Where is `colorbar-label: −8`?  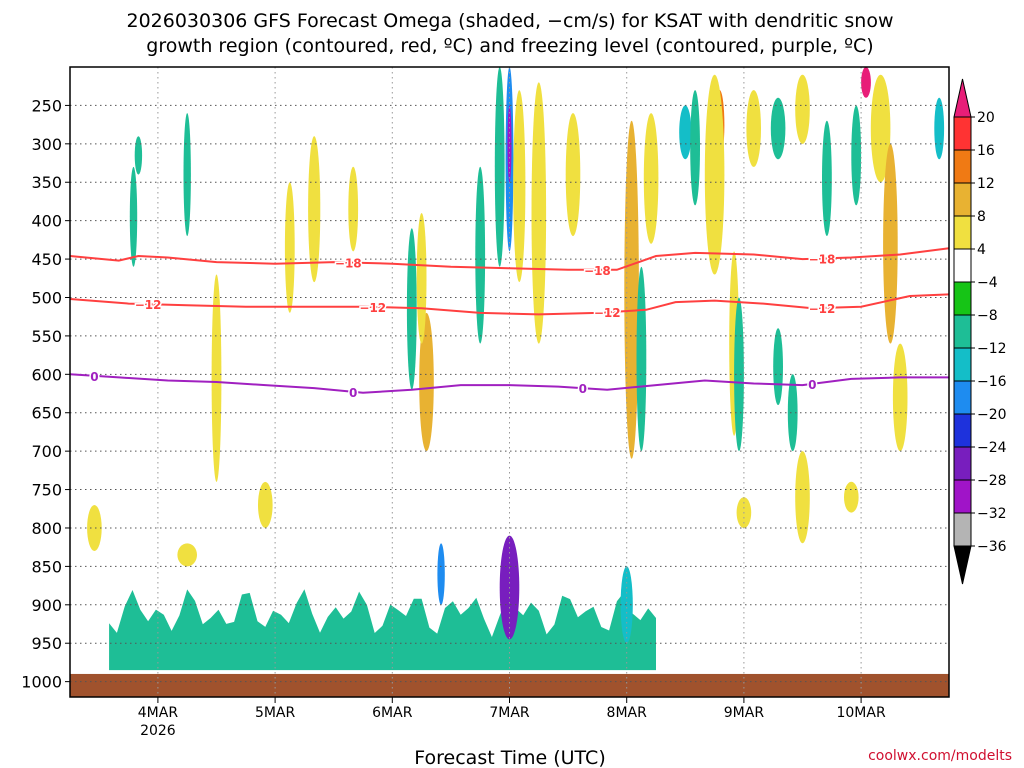
colorbar-label: −8 is located at coordinates (987, 316).